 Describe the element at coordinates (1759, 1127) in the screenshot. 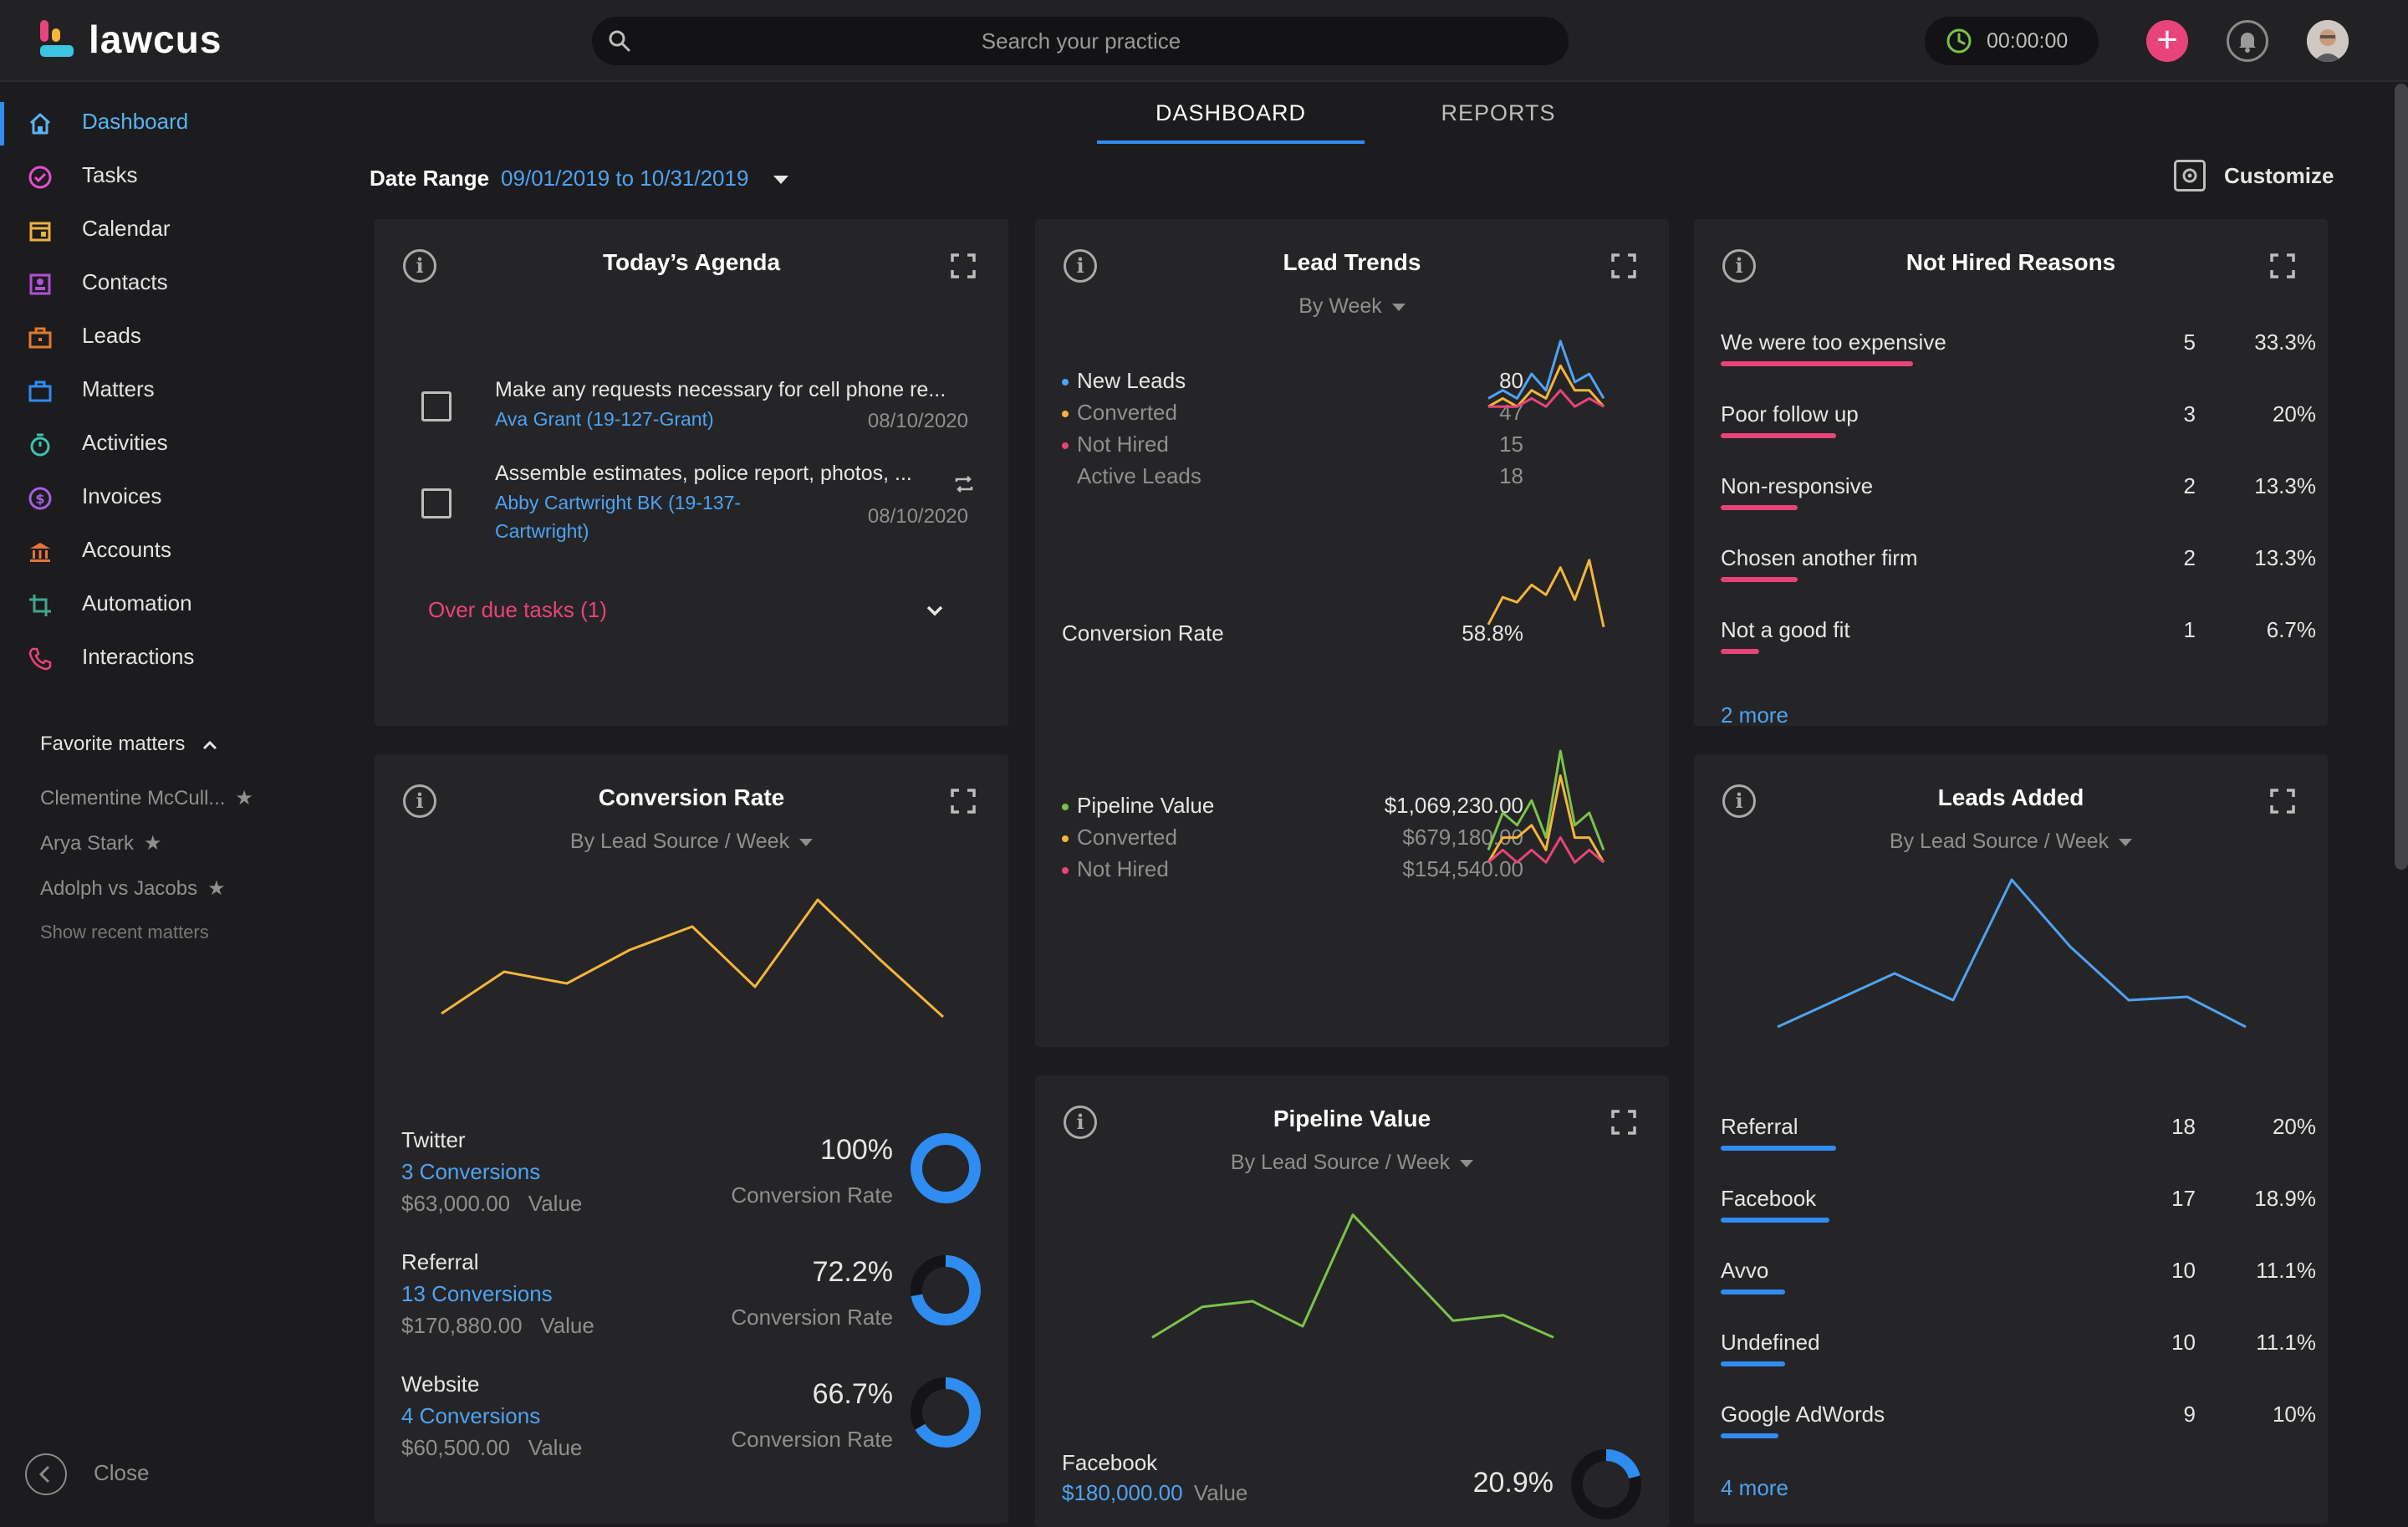

I see `lead-source-label: Referral` at that location.